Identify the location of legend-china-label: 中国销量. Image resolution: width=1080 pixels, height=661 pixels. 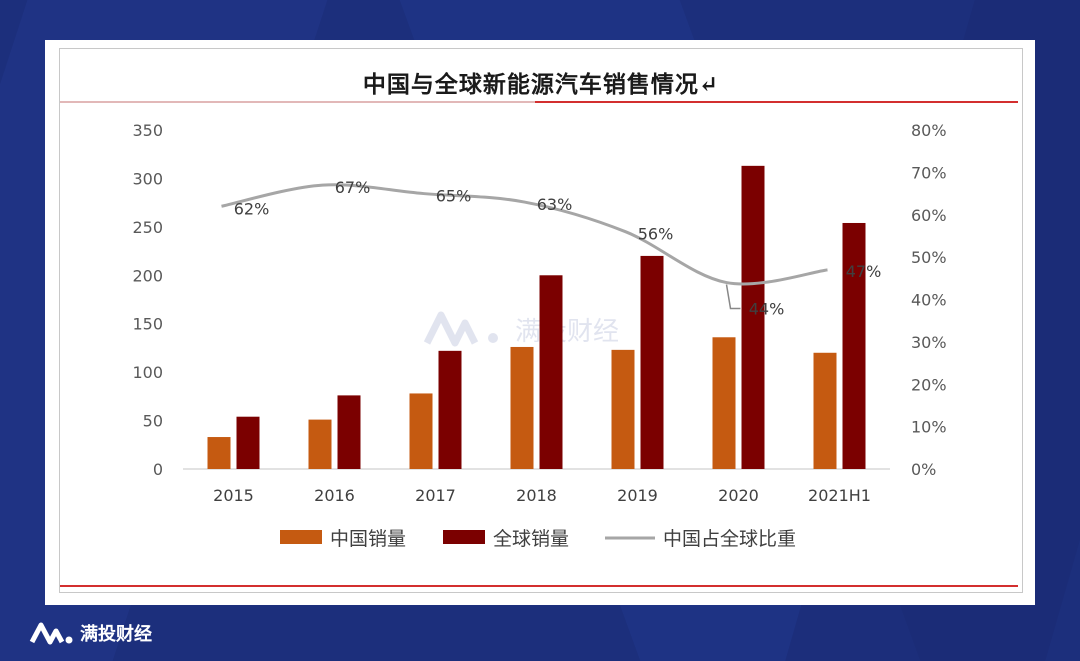
(368, 539).